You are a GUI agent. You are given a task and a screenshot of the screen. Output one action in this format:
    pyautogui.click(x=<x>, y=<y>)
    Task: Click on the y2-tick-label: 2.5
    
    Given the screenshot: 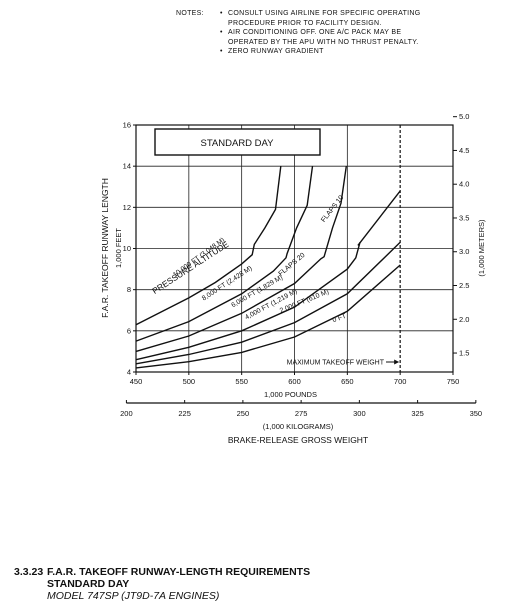 What is the action you would take?
    pyautogui.click(x=464, y=285)
    